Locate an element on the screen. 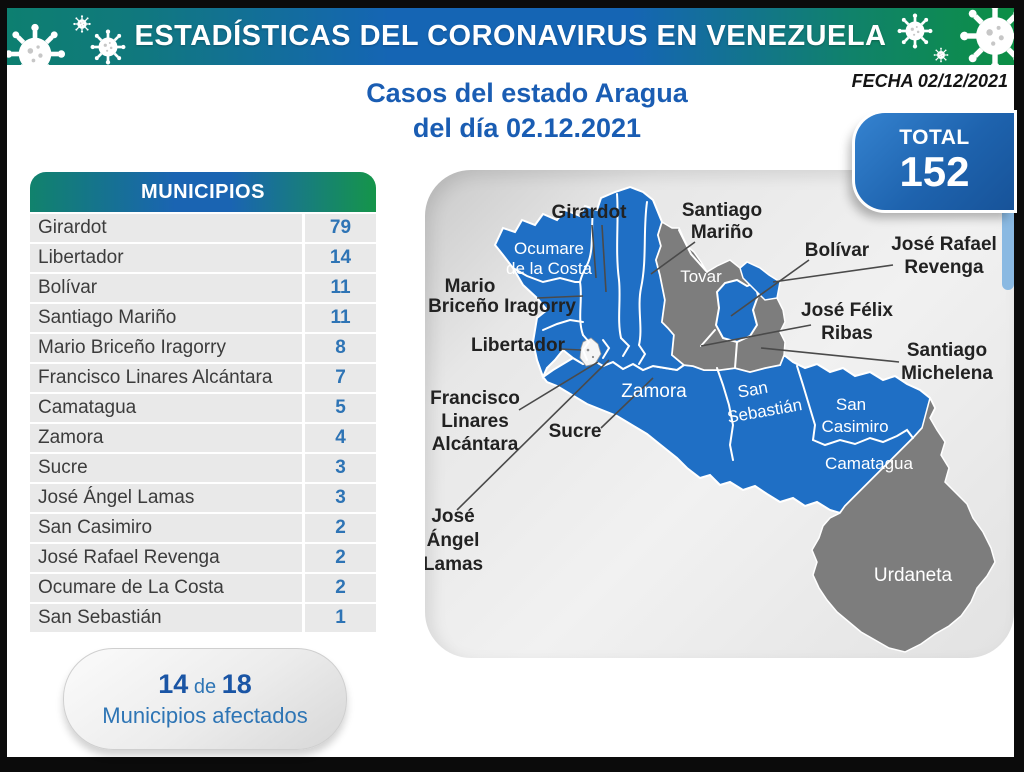 This screenshot has height=772, width=1024. map-label-urdaneta: Urdaneta is located at coordinates (913, 575).